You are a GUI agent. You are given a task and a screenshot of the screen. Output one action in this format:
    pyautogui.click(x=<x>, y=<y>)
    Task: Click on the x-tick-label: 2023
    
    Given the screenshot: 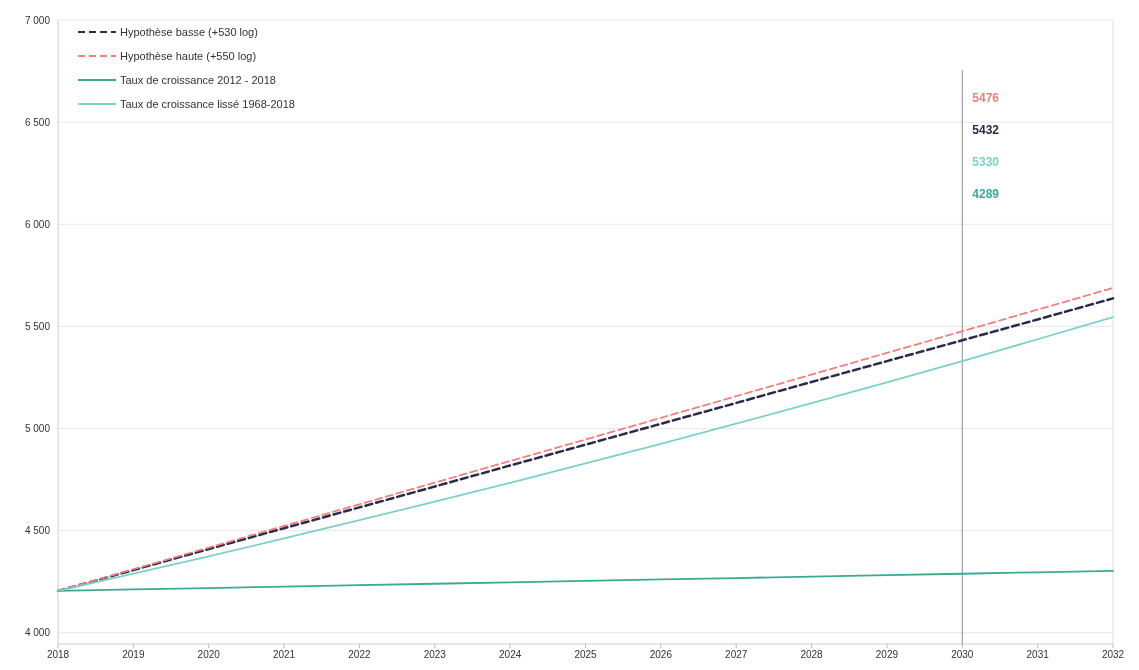 What is the action you would take?
    pyautogui.click(x=435, y=654)
    